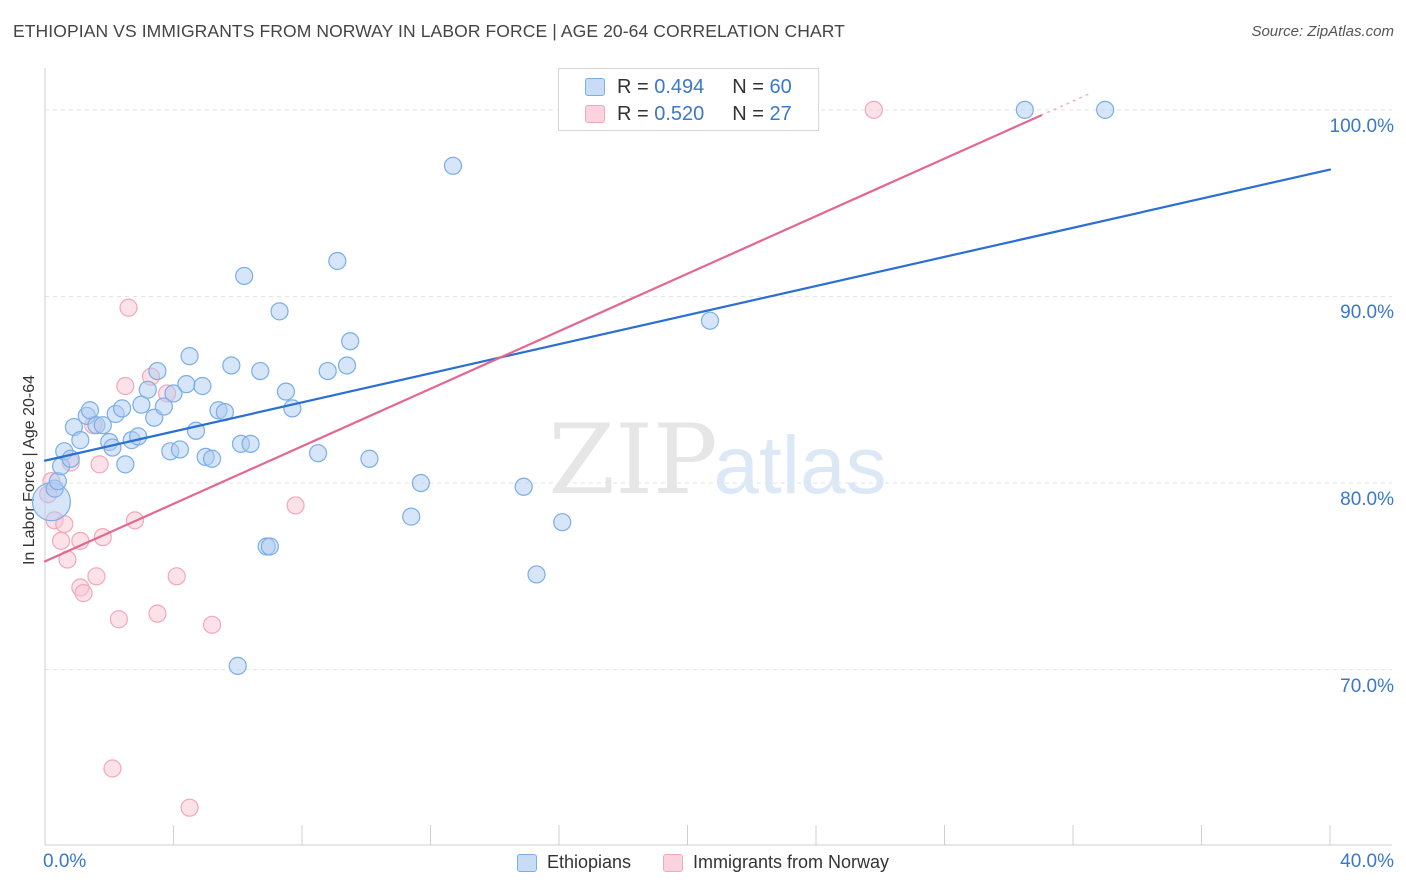  What do you see at coordinates (780, 86) in the screenshot?
I see `legend-n-value: 60` at bounding box center [780, 86].